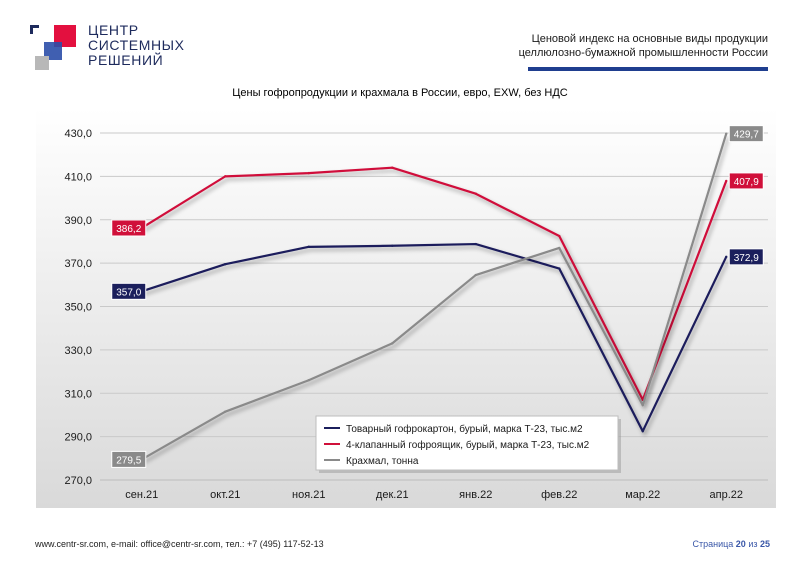 The width and height of the screenshot is (800, 566). Describe the element at coordinates (642, 495) in the screenshot. I see `x-tick-label: мар.22` at that location.